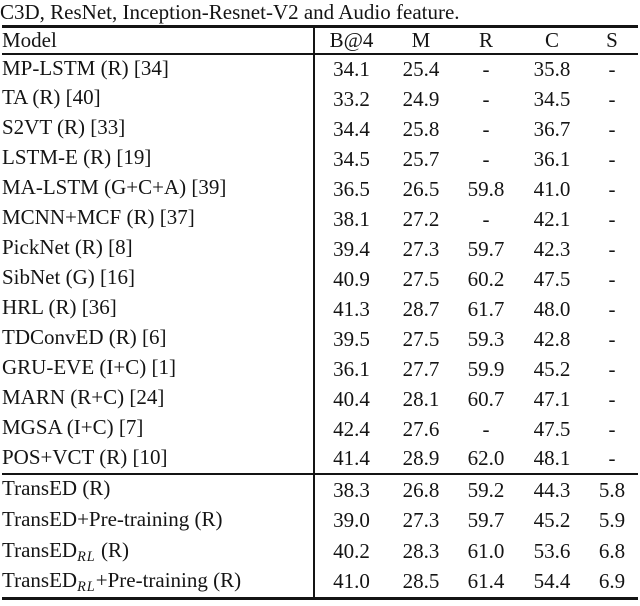 This screenshot has width=640, height=606. Describe the element at coordinates (552, 338) in the screenshot. I see `cider-cell: 42.8` at that location.